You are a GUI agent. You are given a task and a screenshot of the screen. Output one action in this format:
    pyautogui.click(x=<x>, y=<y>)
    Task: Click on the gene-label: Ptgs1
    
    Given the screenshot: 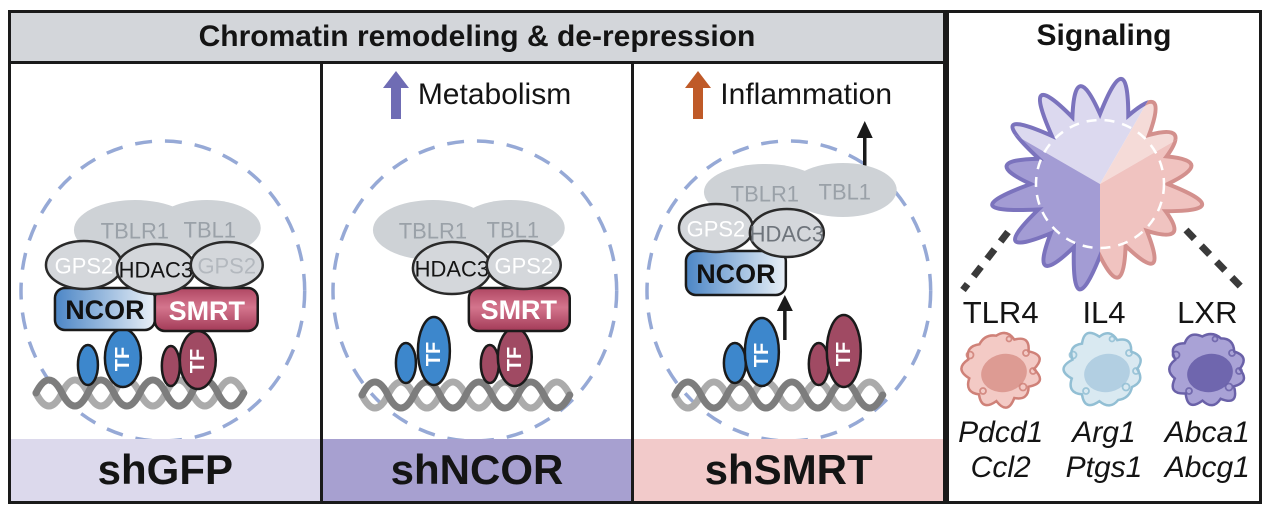 What is the action you would take?
    pyautogui.click(x=1104, y=467)
    